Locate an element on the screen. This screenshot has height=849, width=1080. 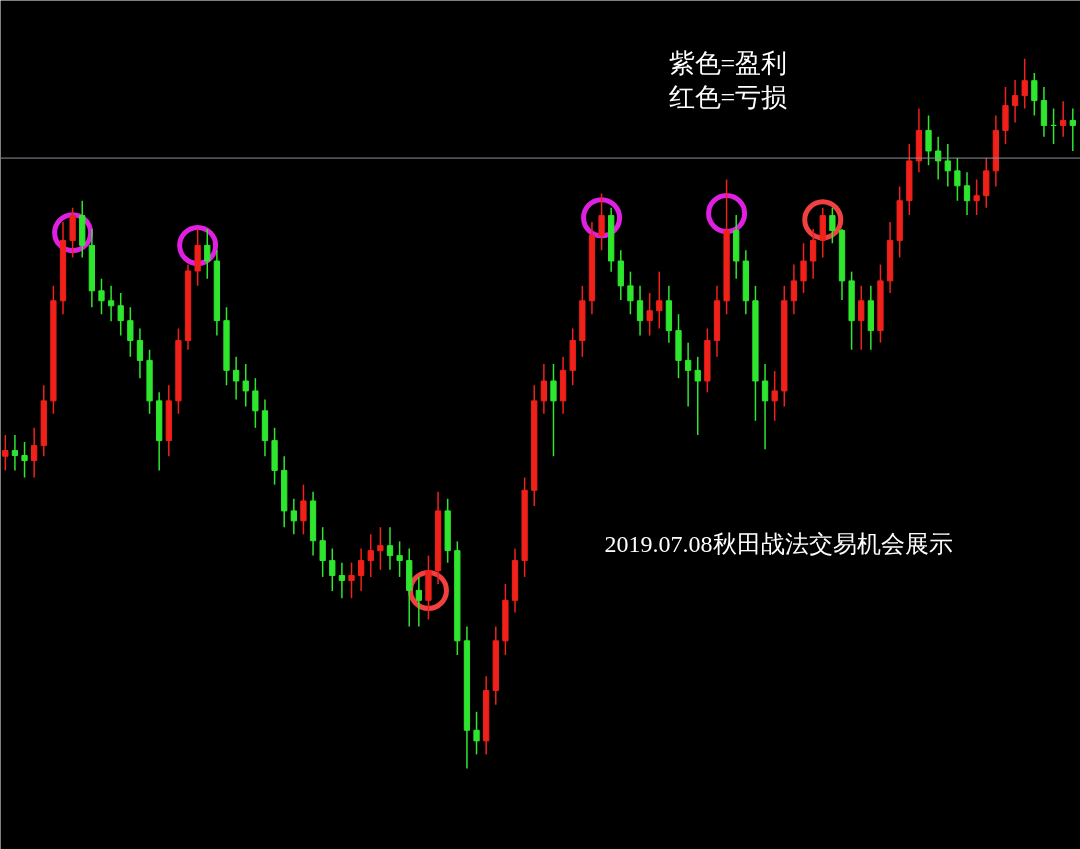
annotation: 2019.07.08秋田战法交易机会展示 is located at coordinates (778, 543).